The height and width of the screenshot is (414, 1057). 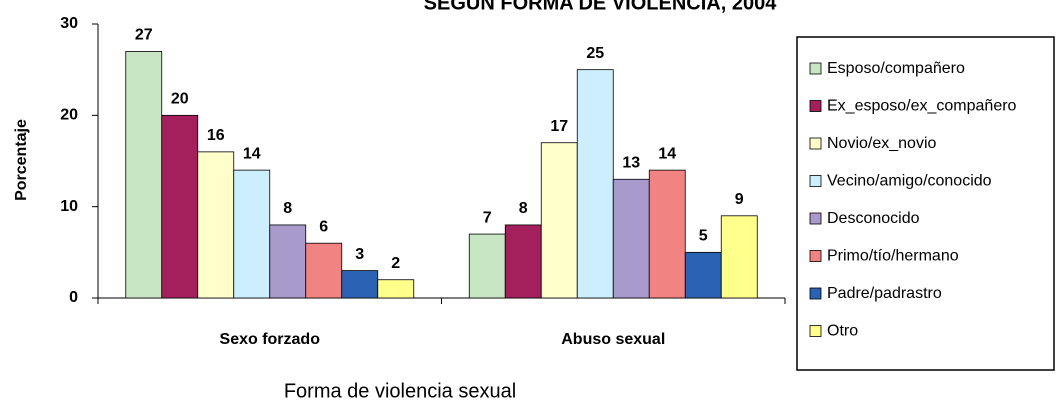 I want to click on data-label: 6, so click(x=323, y=226).